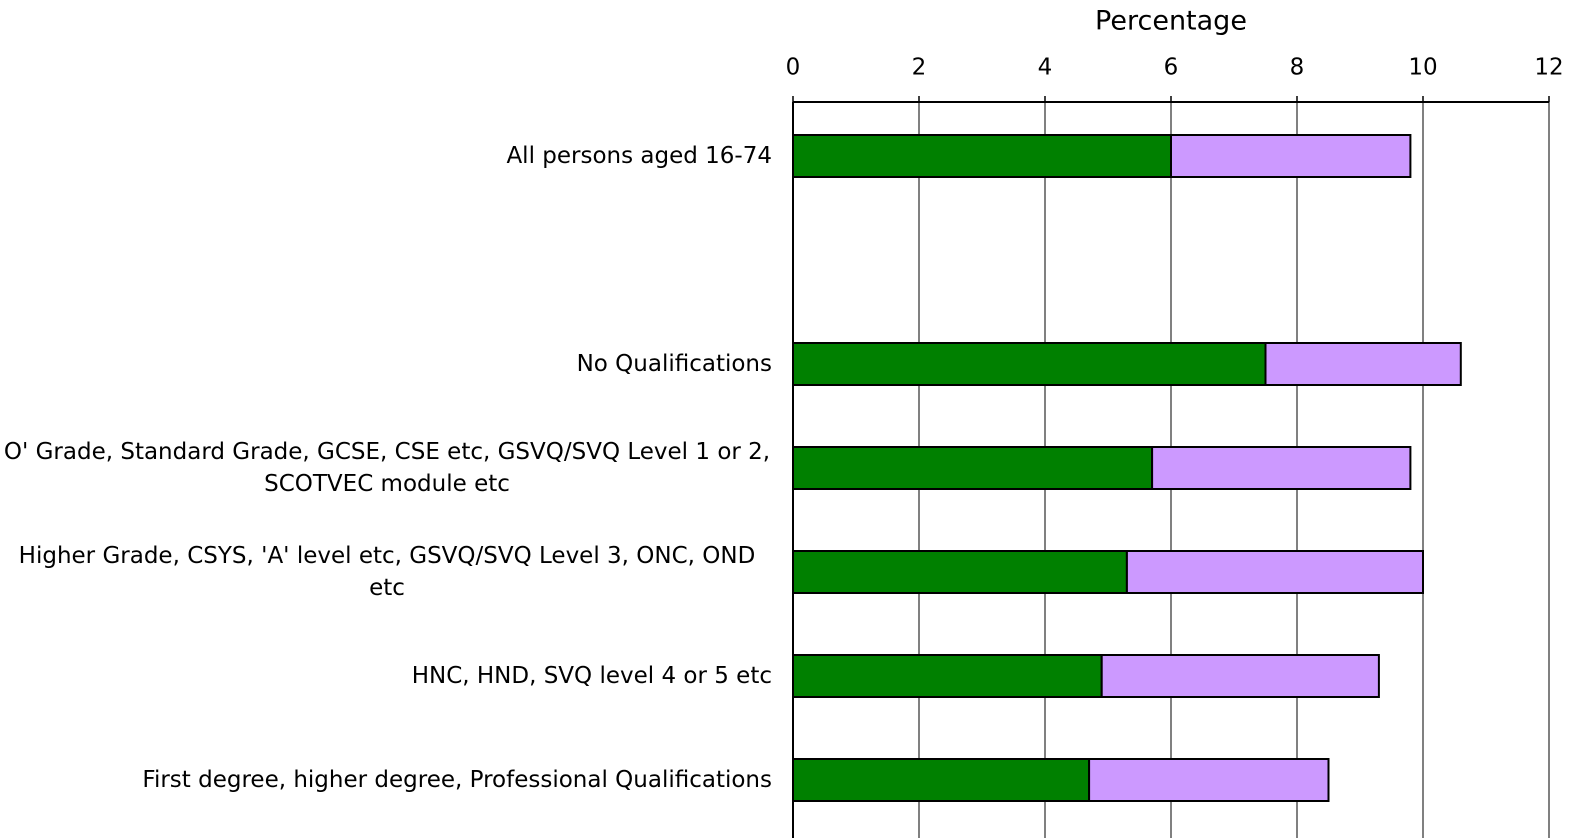 The width and height of the screenshot is (1590, 838). I want to click on x-tick-label: 4, so click(1045, 68).